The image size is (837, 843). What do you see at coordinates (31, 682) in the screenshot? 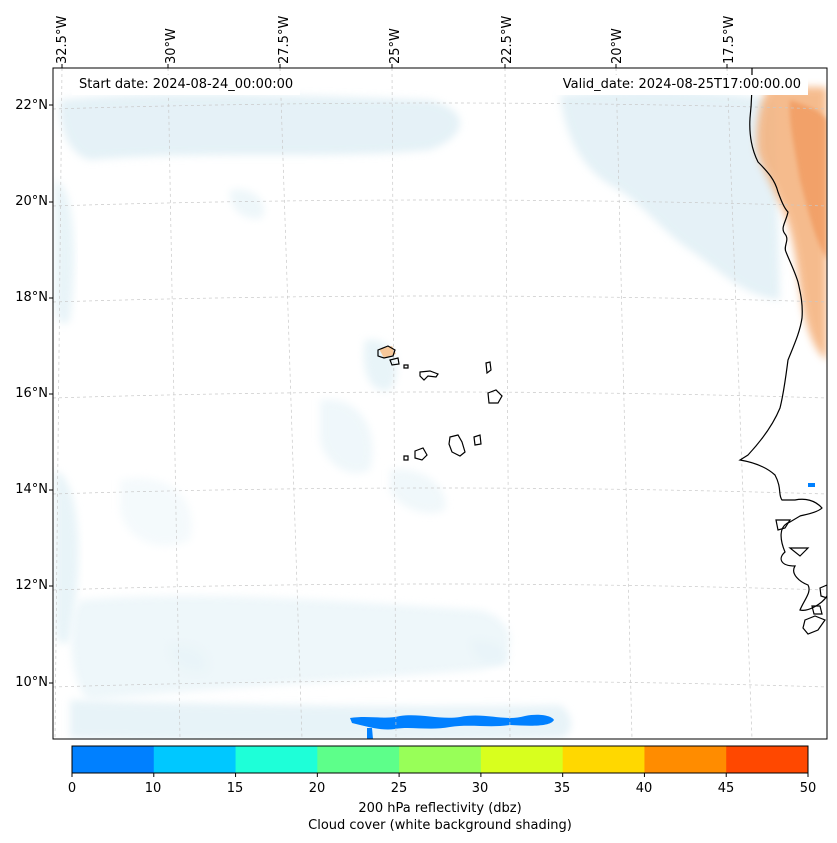
I see `lat-label: 10°N` at bounding box center [31, 682].